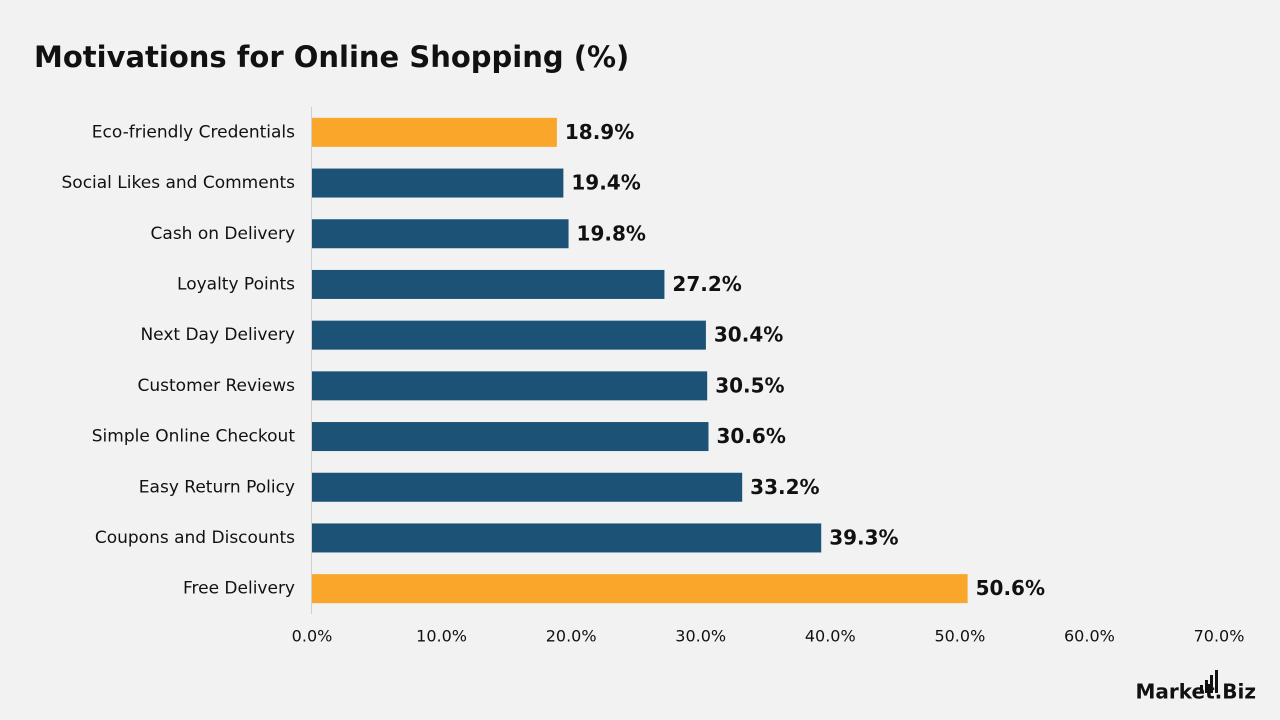 This screenshot has height=720, width=1280. Describe the element at coordinates (441, 636) in the screenshot. I see `x-tick-label: 10.0%` at that location.